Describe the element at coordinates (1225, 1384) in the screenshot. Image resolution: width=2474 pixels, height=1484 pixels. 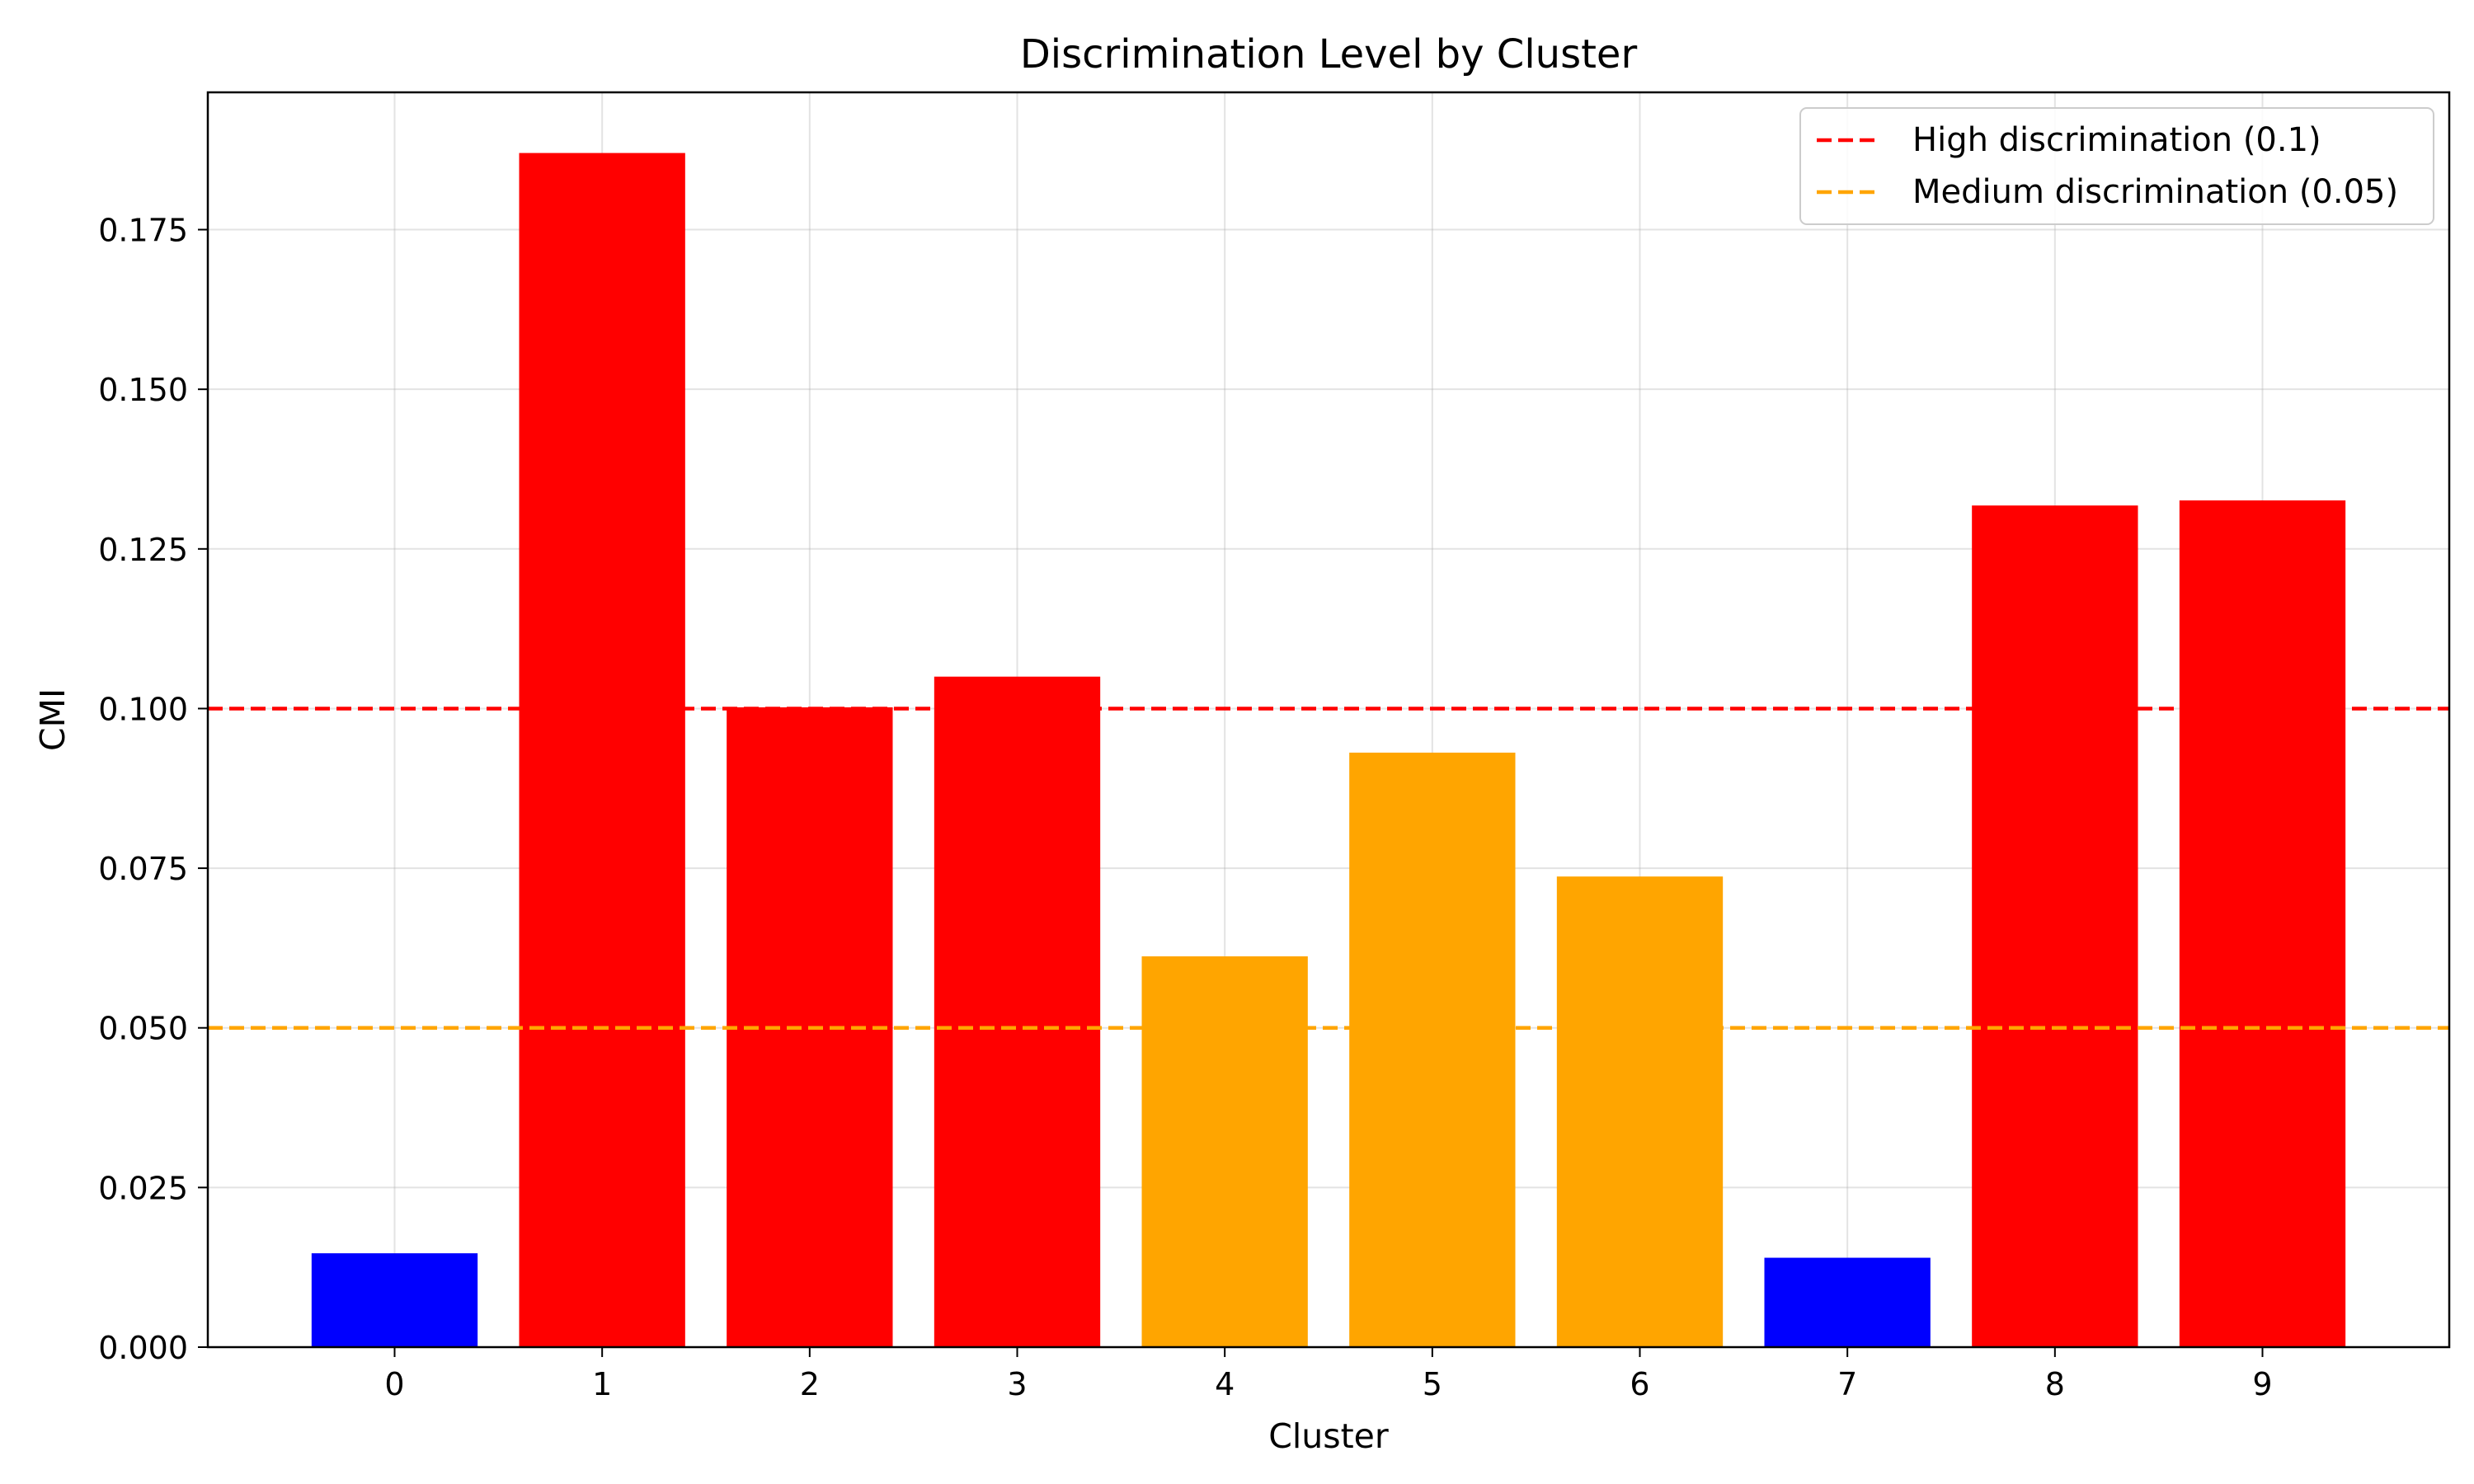
I see `x-tick-label: 4` at that location.